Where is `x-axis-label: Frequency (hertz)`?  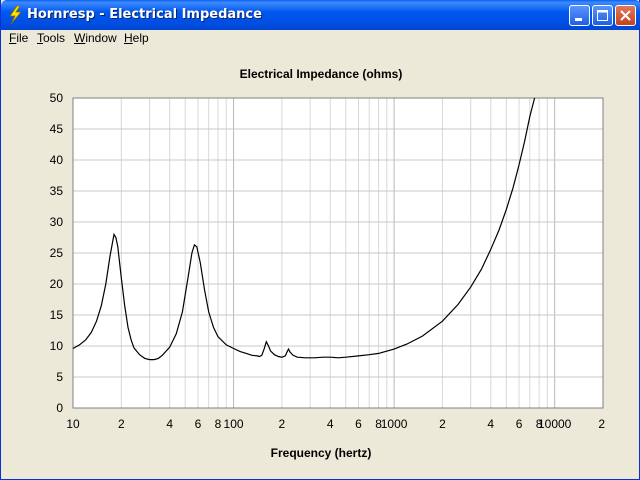 x-axis-label: Frequency (hertz) is located at coordinates (321, 453).